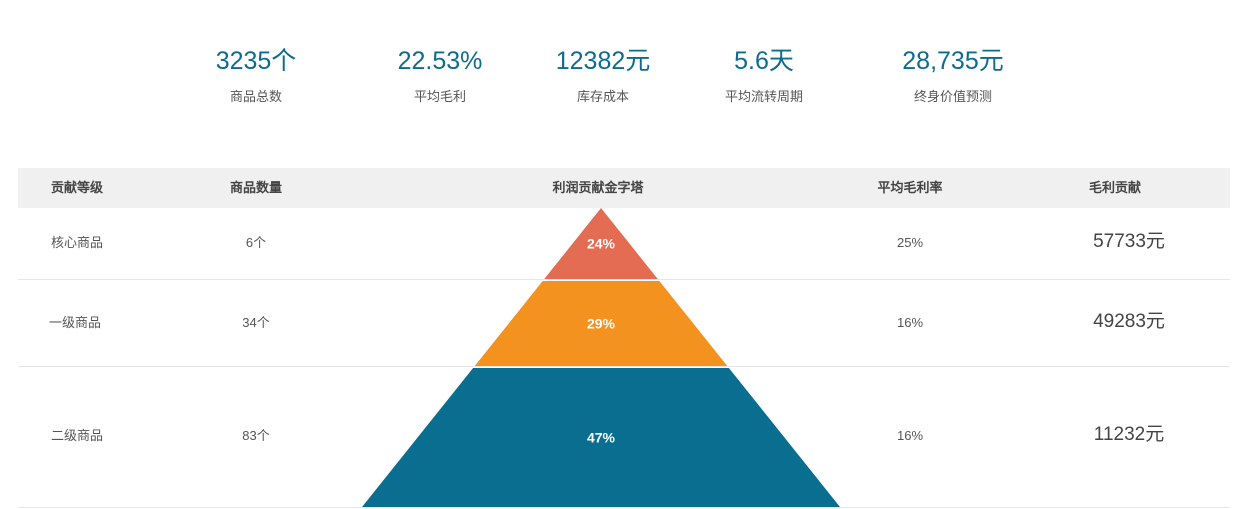  Describe the element at coordinates (764, 61) in the screenshot. I see `kpi-value: 5.6天` at that location.